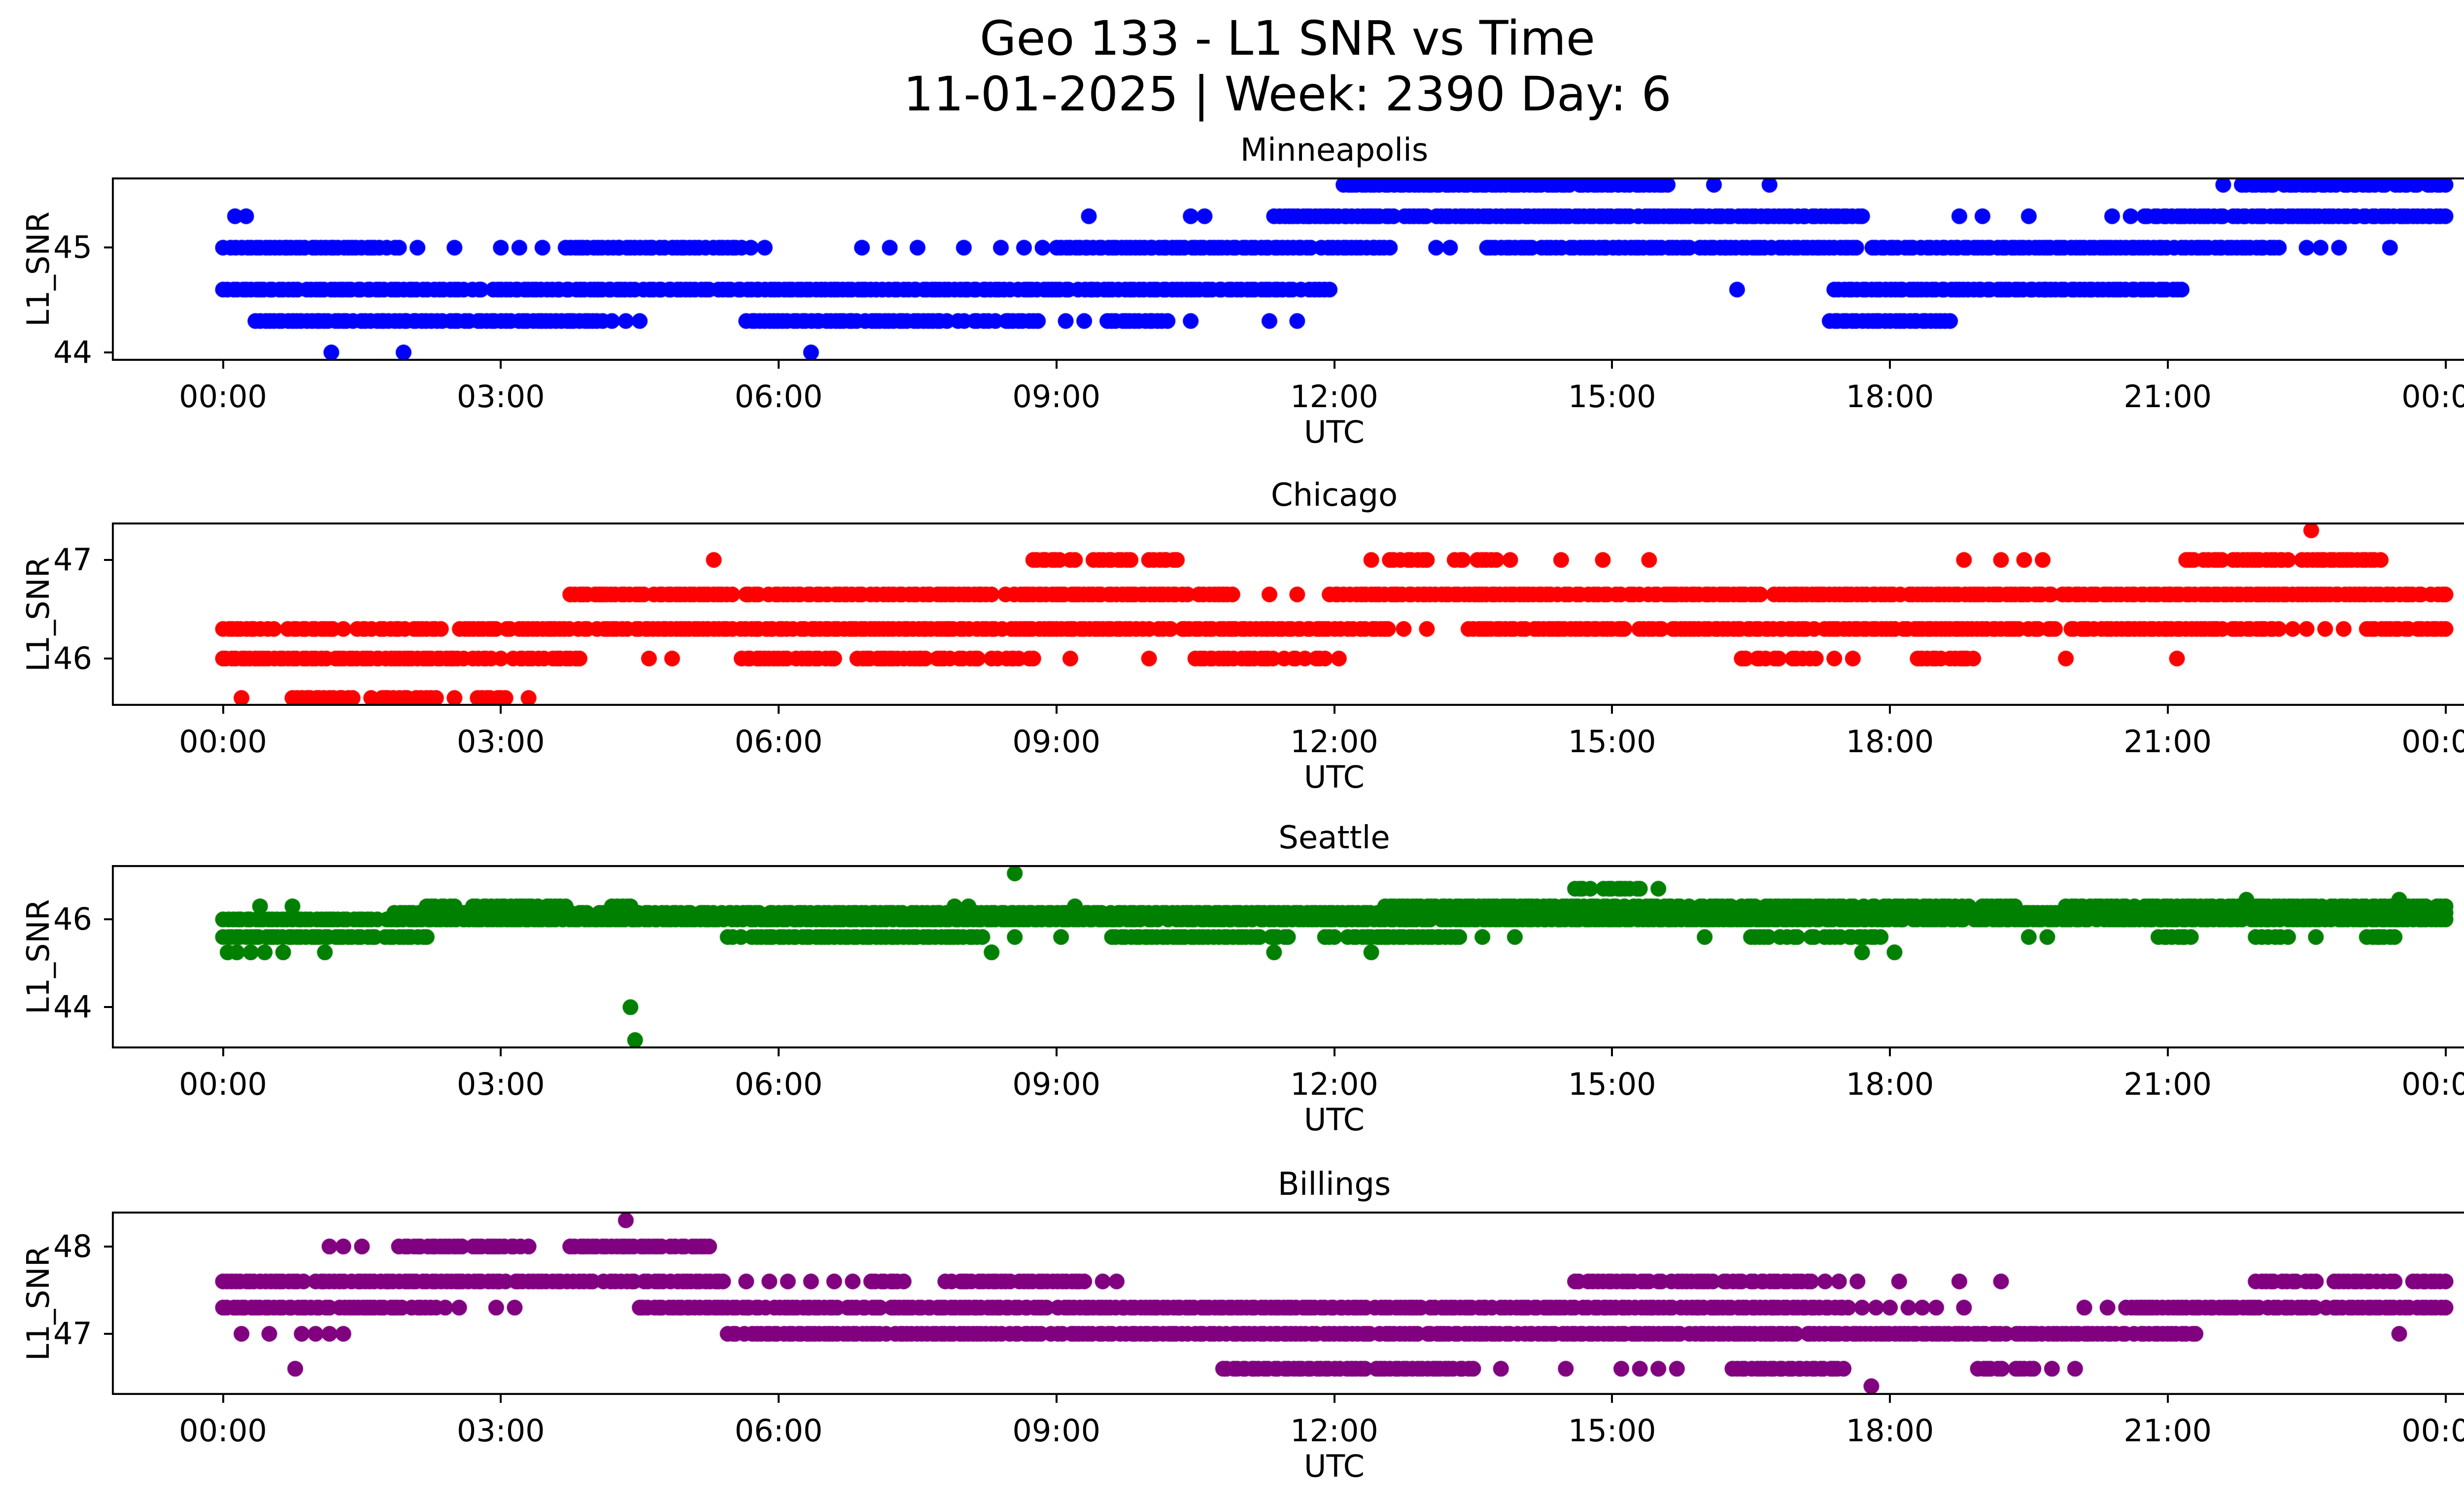 This screenshot has width=2464, height=1495. Describe the element at coordinates (1288, 614) in the screenshot. I see `chicago-plot-canvas` at that location.